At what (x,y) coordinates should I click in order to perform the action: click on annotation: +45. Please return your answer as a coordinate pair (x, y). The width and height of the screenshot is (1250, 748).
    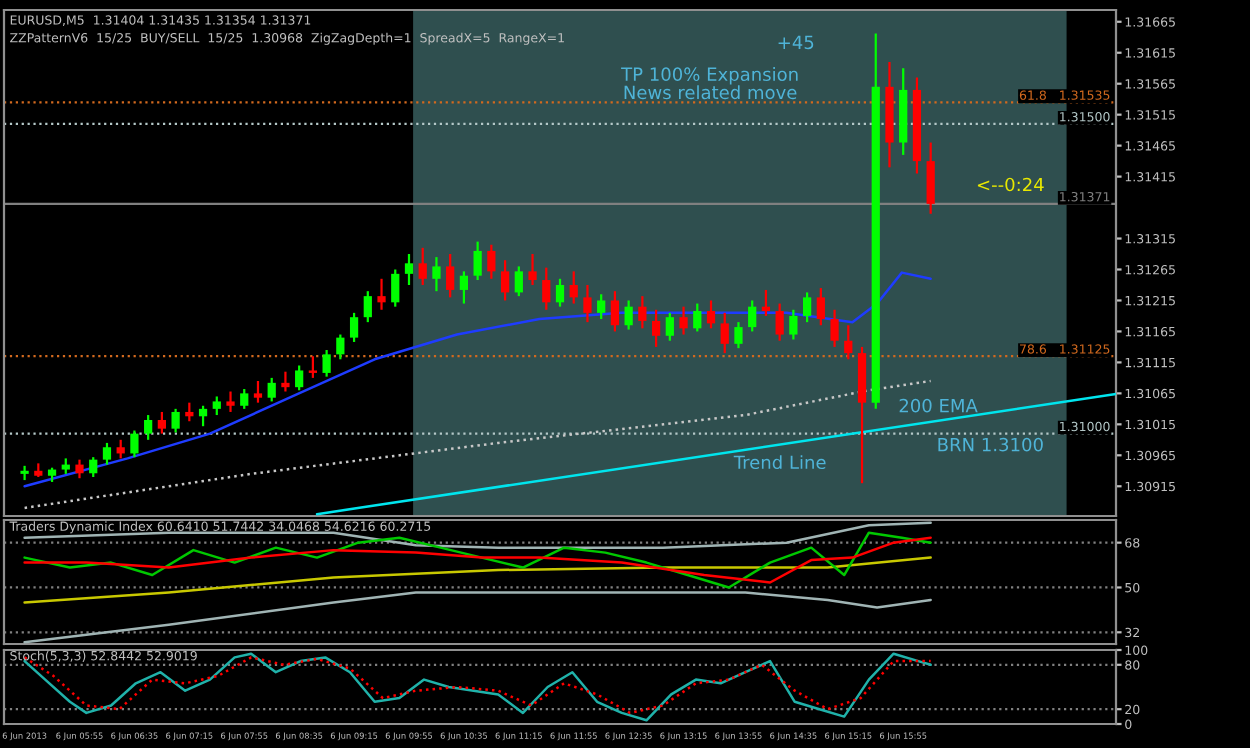
    Looking at the image, I should click on (796, 42).